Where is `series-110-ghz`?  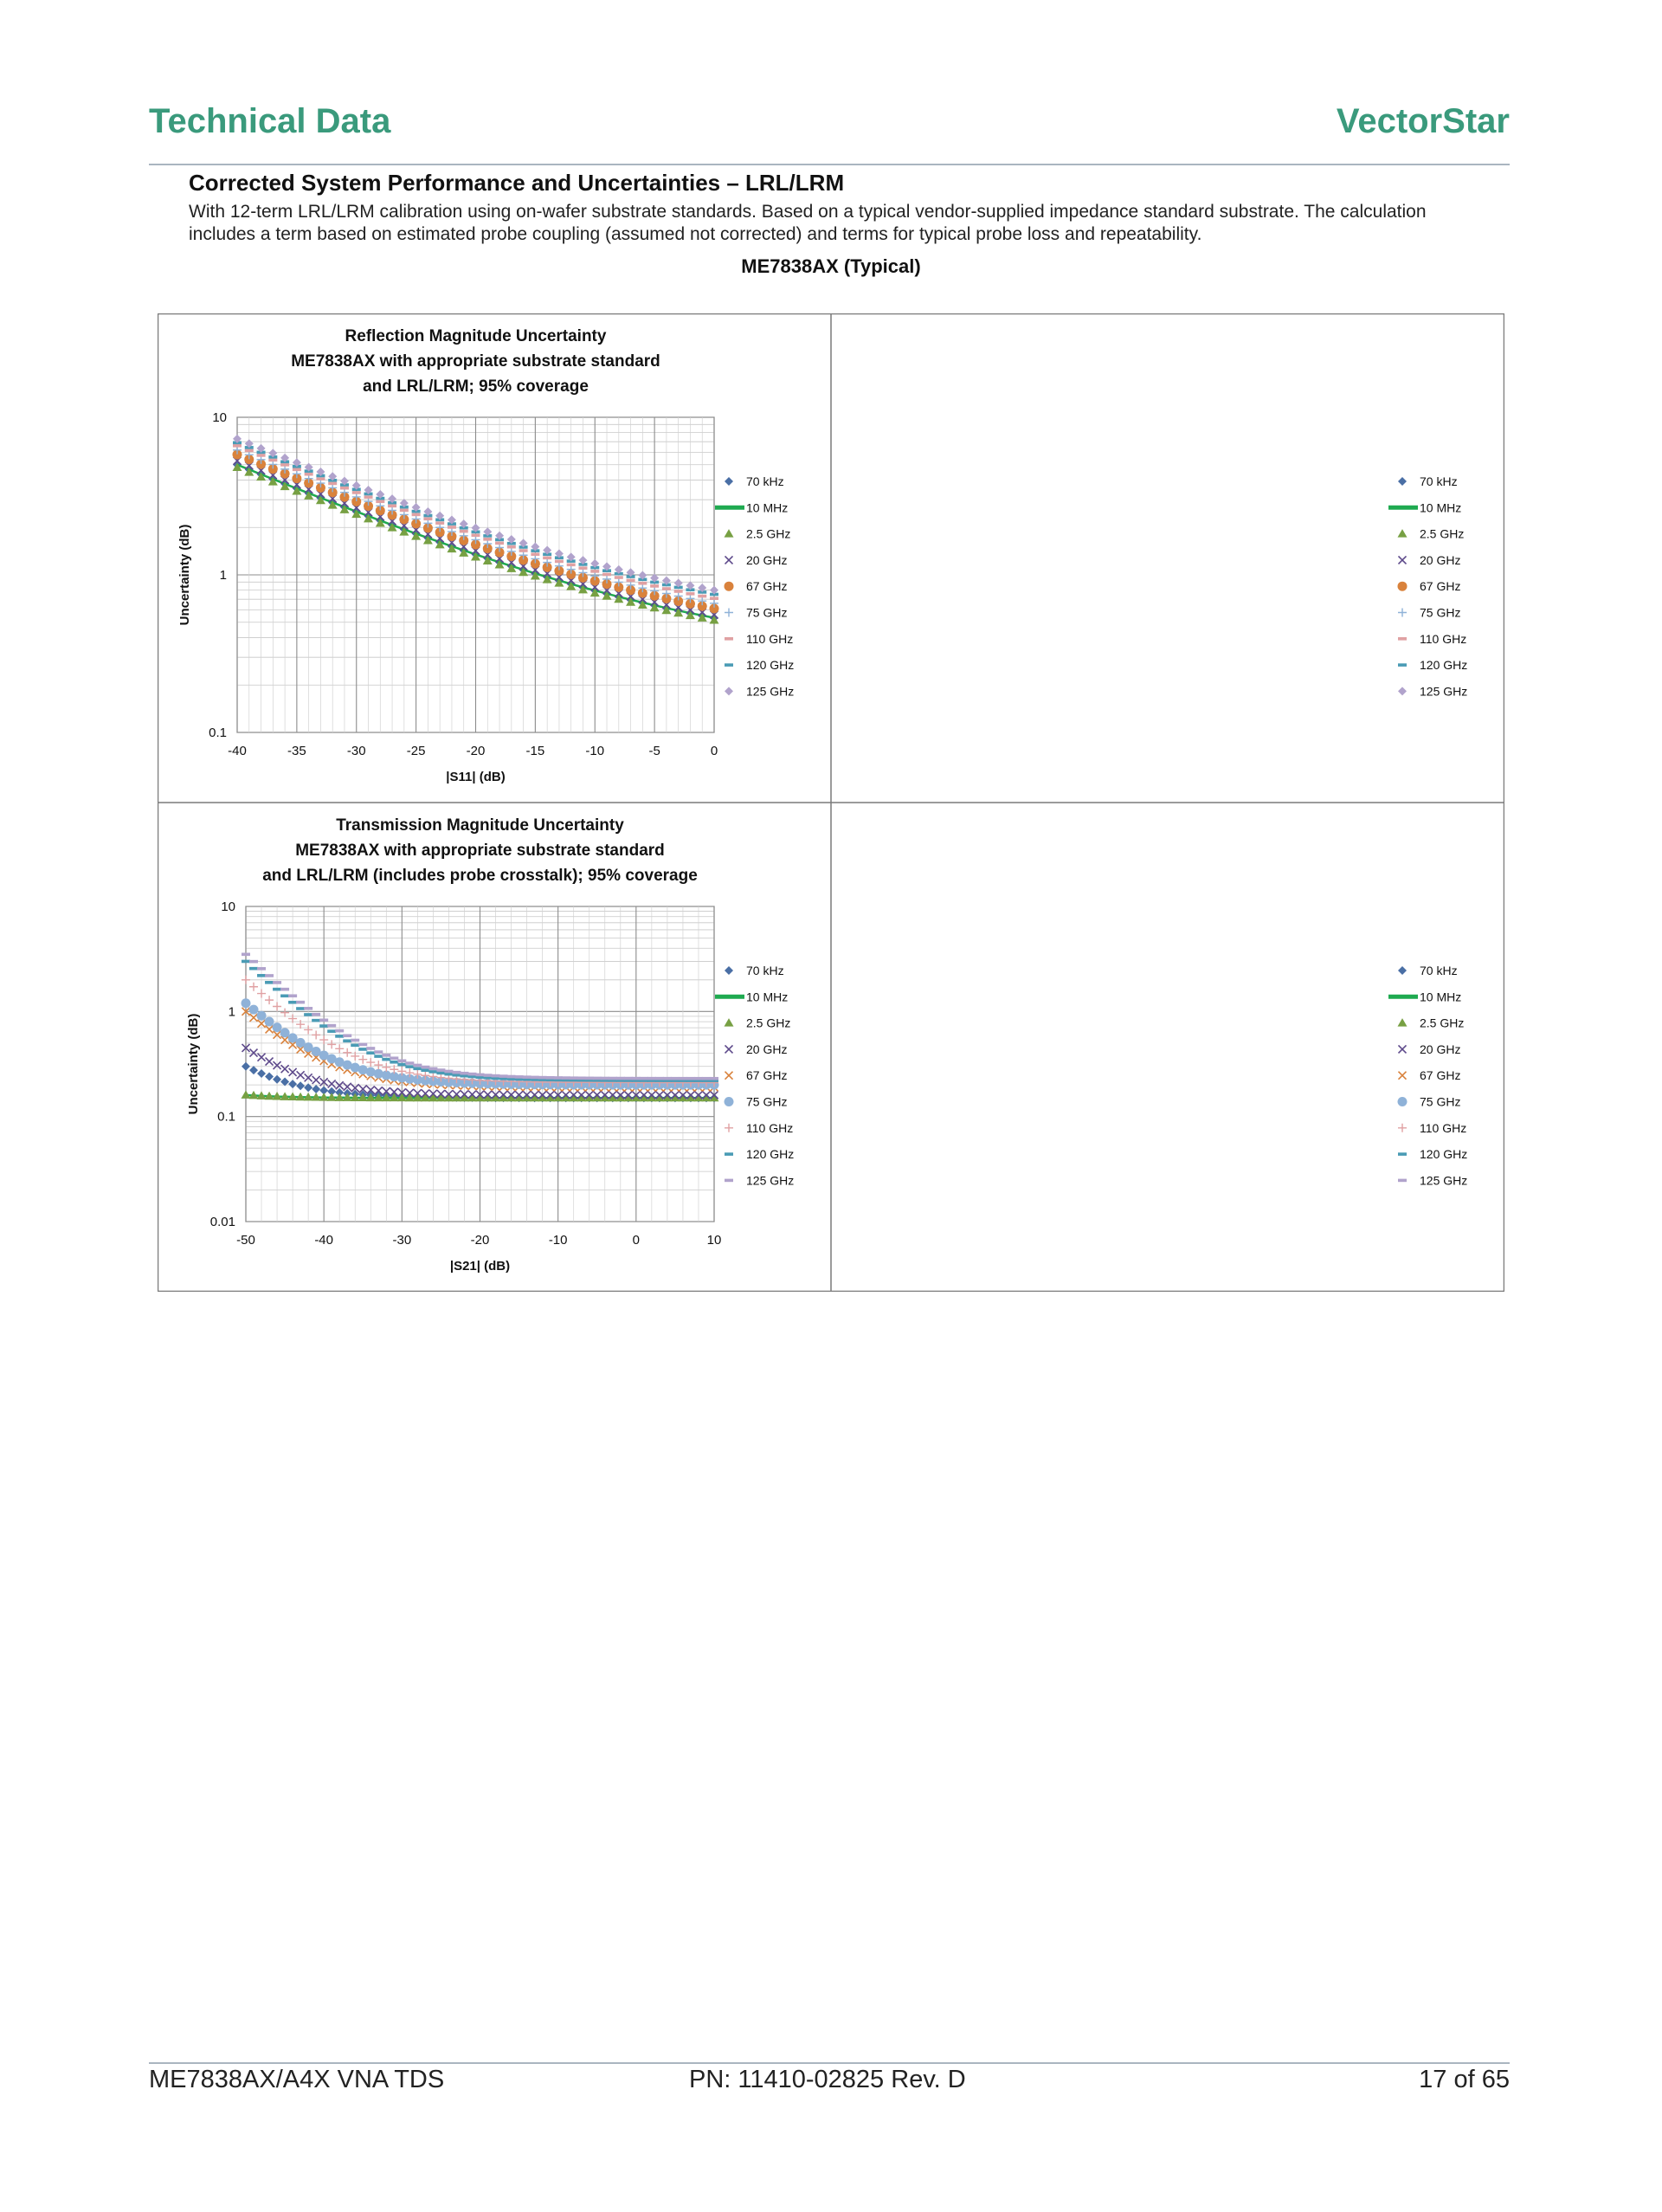 series-110-ghz is located at coordinates (480, 1031).